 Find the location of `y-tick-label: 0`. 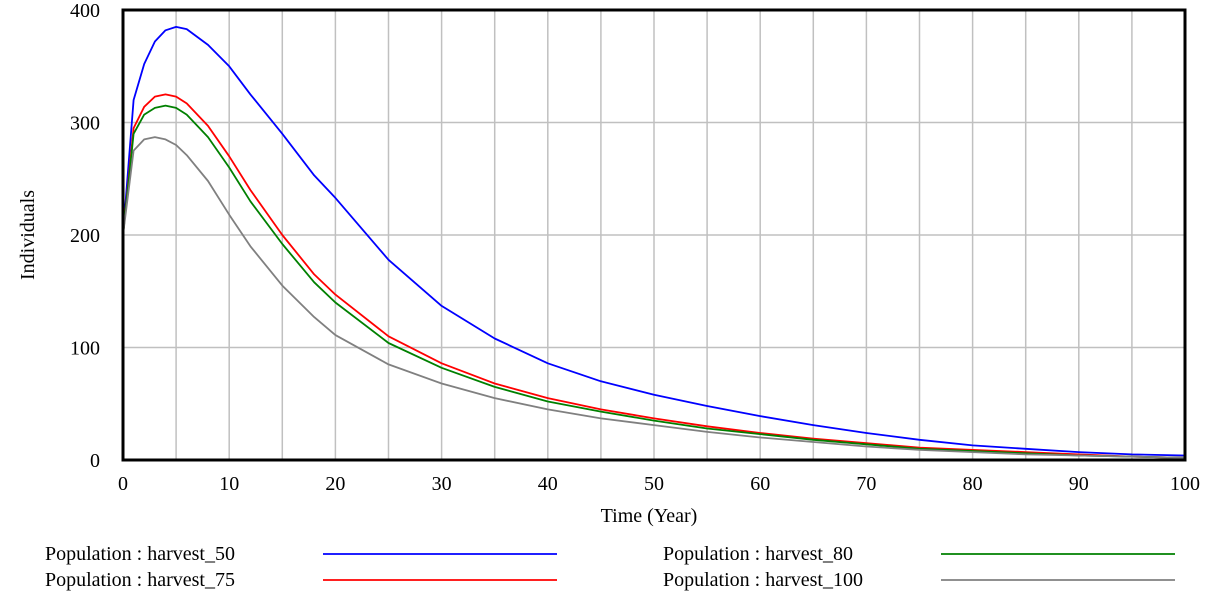

y-tick-label: 0 is located at coordinates (95, 461).